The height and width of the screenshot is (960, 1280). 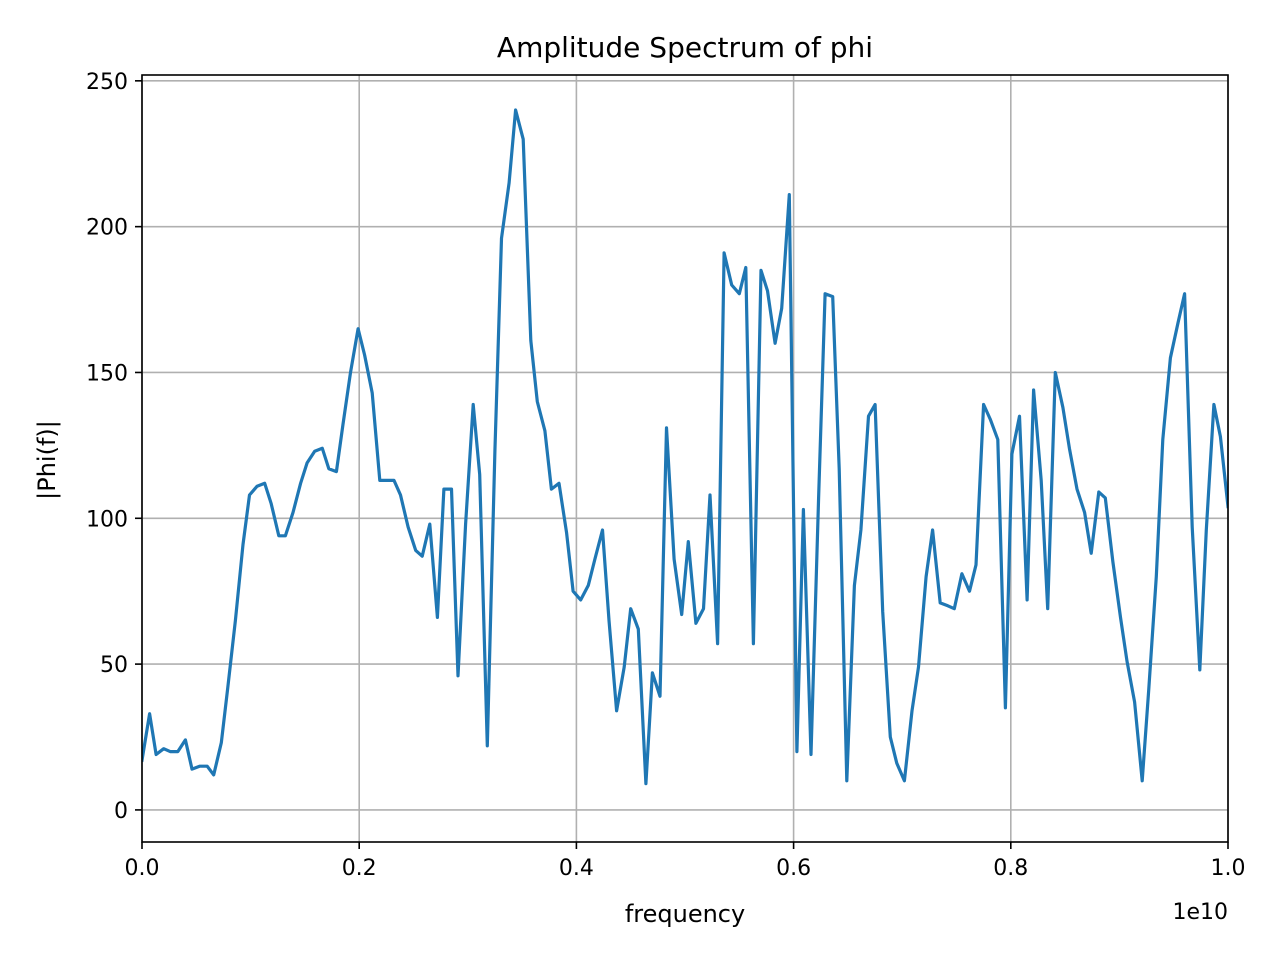 What do you see at coordinates (576, 868) in the screenshot?
I see `x-tick-label: 0.4` at bounding box center [576, 868].